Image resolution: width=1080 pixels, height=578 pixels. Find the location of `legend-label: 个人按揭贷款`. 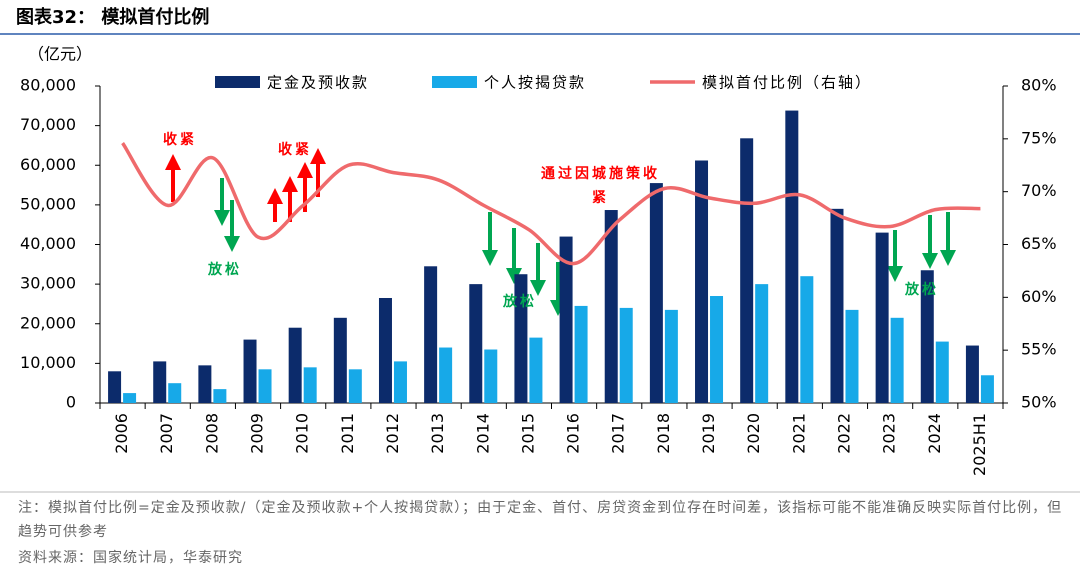

legend-label: 个人按揭贷款 is located at coordinates (535, 83).